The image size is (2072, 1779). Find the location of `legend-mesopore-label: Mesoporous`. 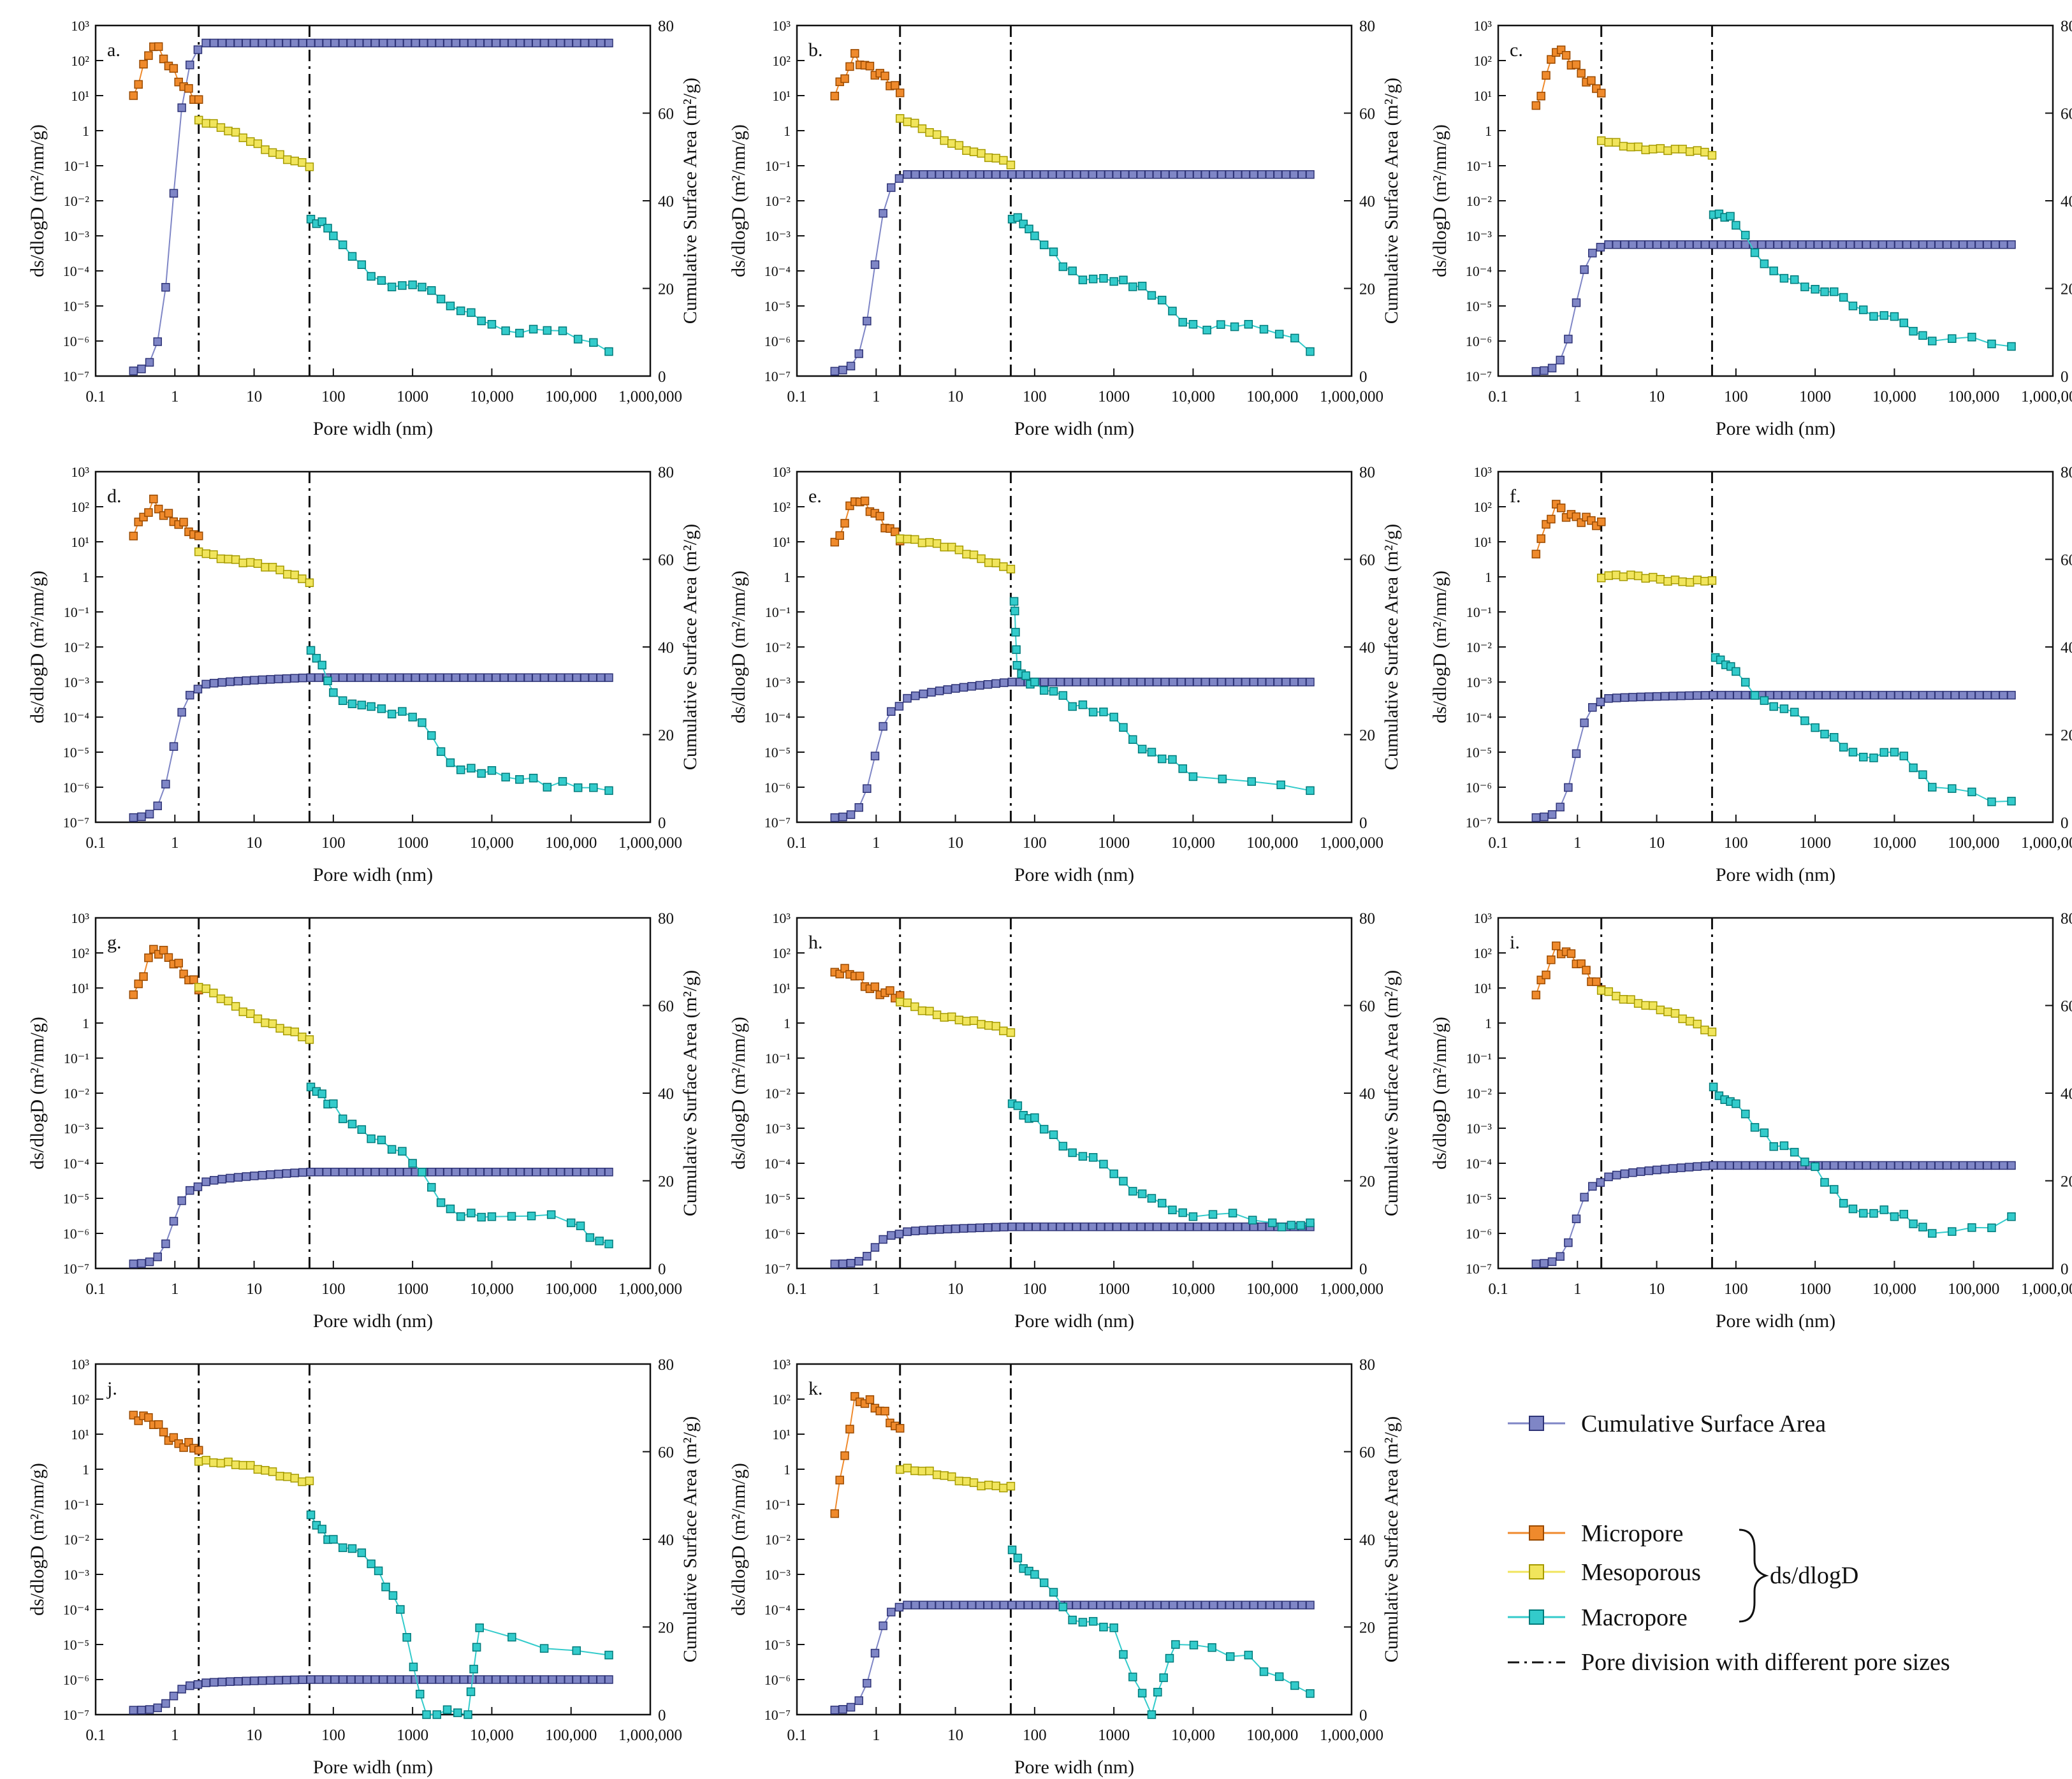

legend-mesopore-label: Mesoporous is located at coordinates (1641, 1573).